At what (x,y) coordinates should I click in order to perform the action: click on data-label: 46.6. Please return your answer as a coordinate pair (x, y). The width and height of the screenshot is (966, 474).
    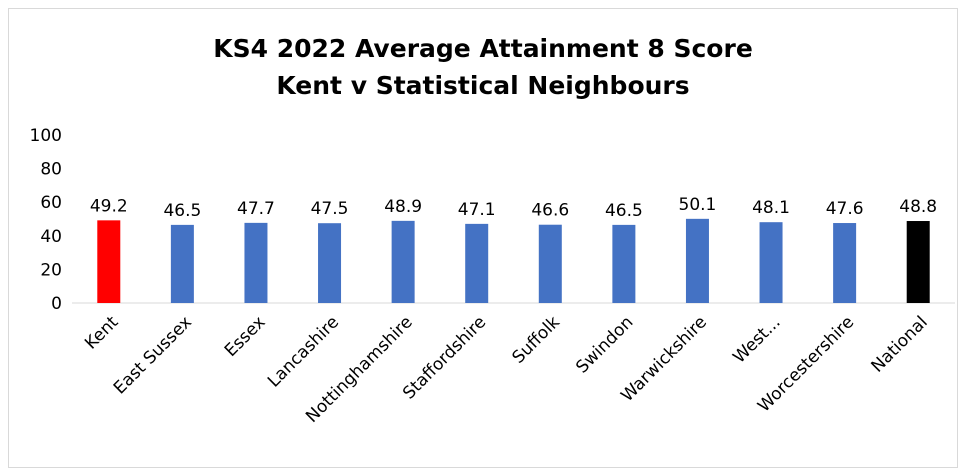
    Looking at the image, I should click on (550, 211).